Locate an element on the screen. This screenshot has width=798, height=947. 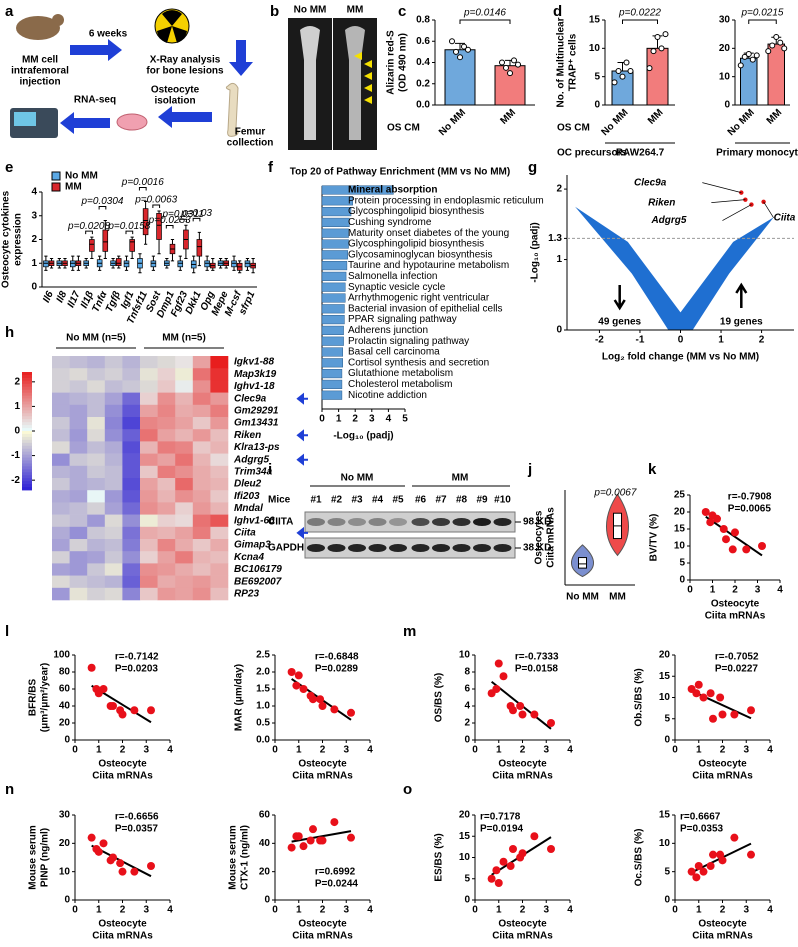
y-axis-title: -Log₁₀ (padj) is located at coordinates (535, 252).